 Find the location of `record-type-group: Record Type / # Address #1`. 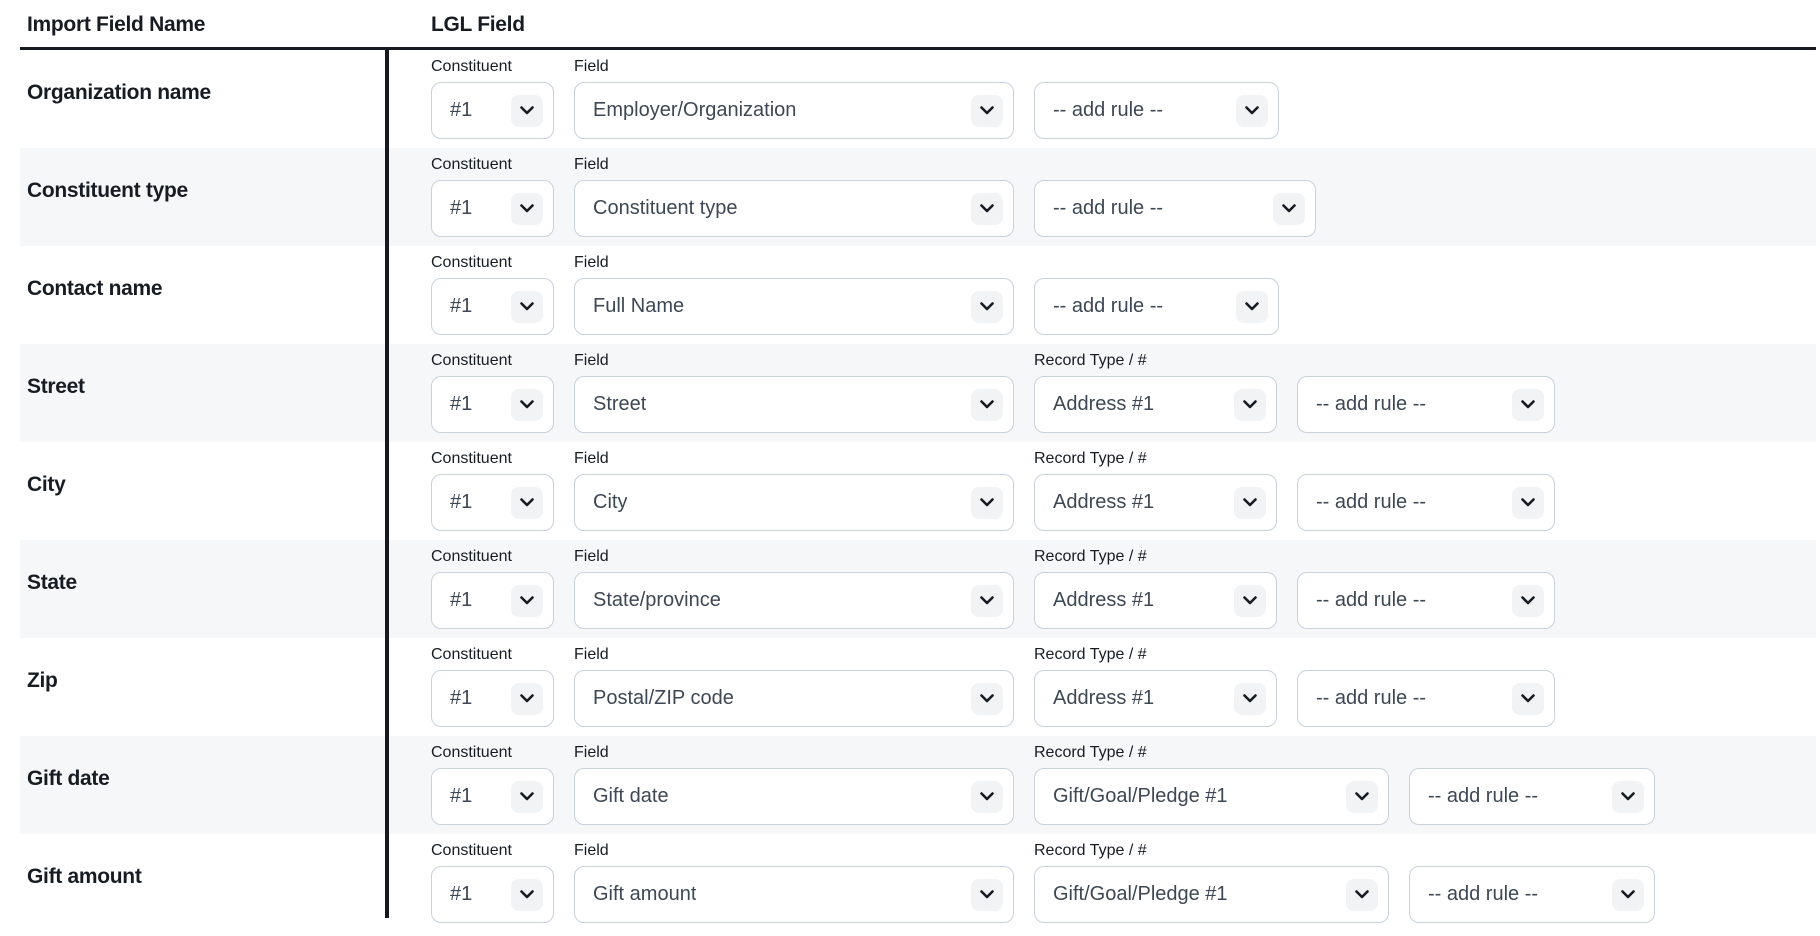

record-type-group: Record Type / # Address #1 is located at coordinates (1155, 392).